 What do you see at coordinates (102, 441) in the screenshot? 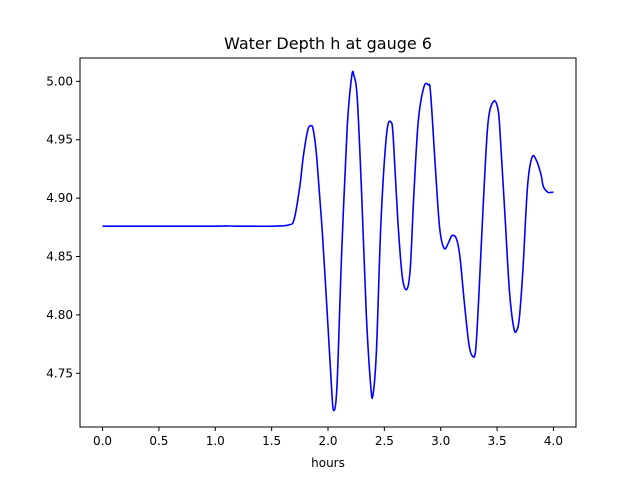
I see `x-tick-label: 0.0` at bounding box center [102, 441].